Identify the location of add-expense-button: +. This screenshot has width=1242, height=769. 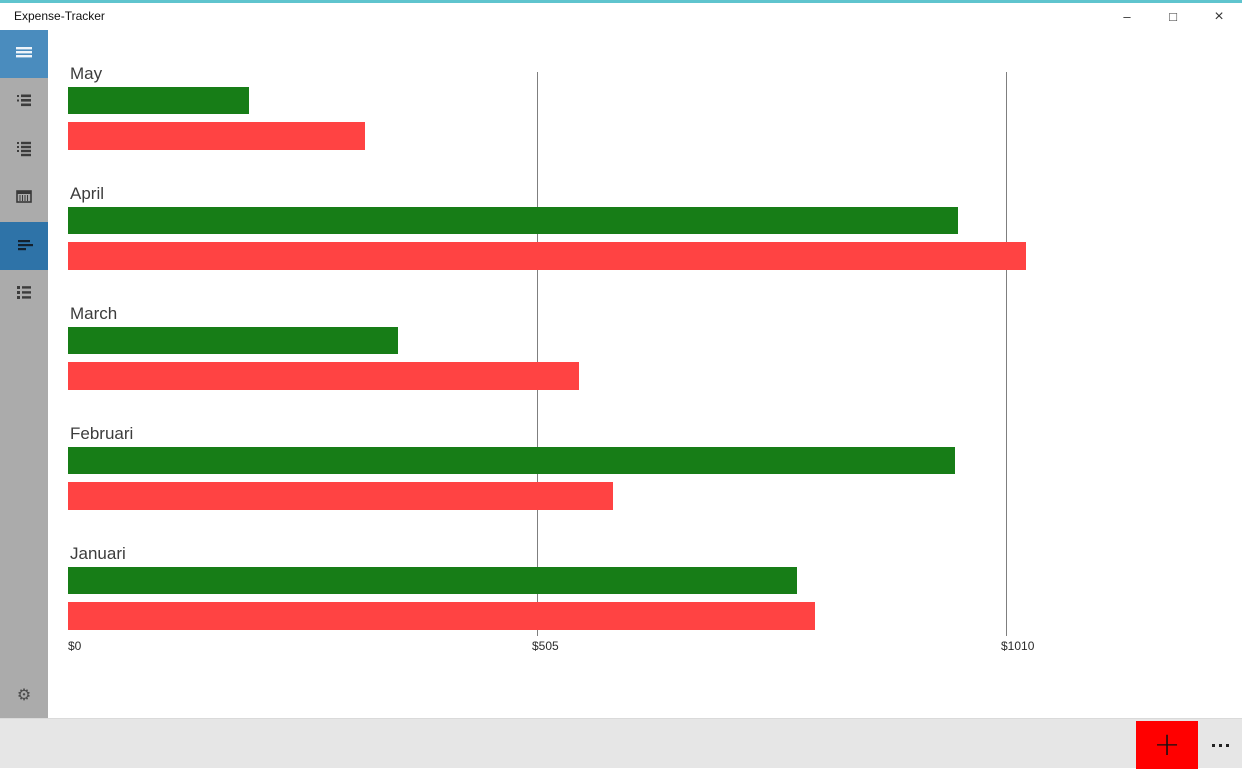
(1167, 745).